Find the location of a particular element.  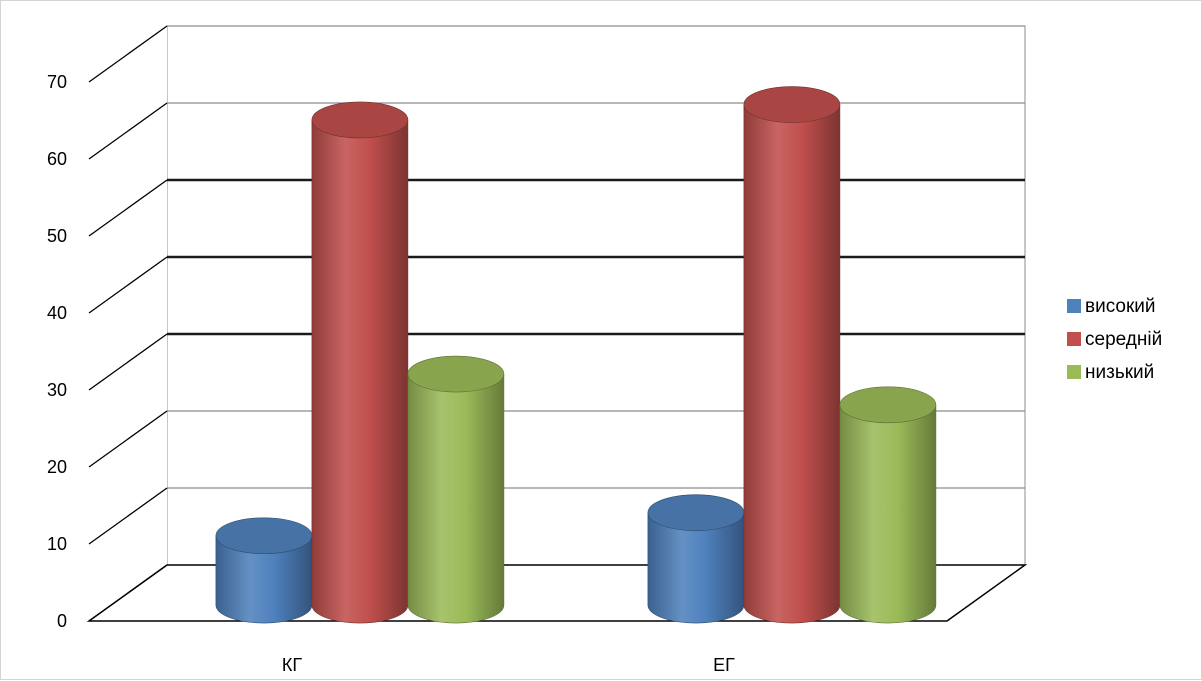

x-tick-label: КГ is located at coordinates (292, 665).